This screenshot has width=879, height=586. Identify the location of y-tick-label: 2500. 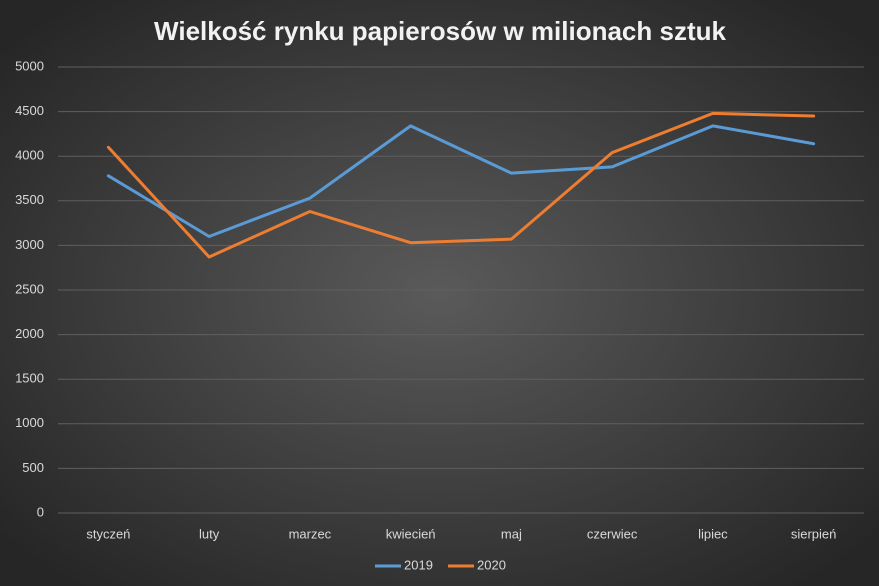
(29, 288).